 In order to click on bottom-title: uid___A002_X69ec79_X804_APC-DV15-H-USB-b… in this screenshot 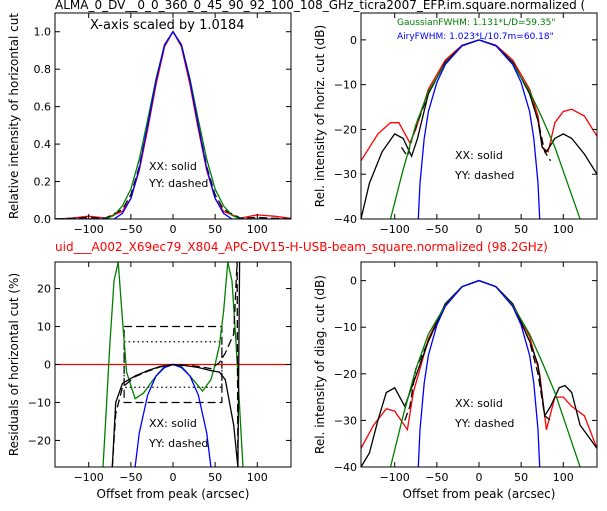, I will do `click(301, 247)`.